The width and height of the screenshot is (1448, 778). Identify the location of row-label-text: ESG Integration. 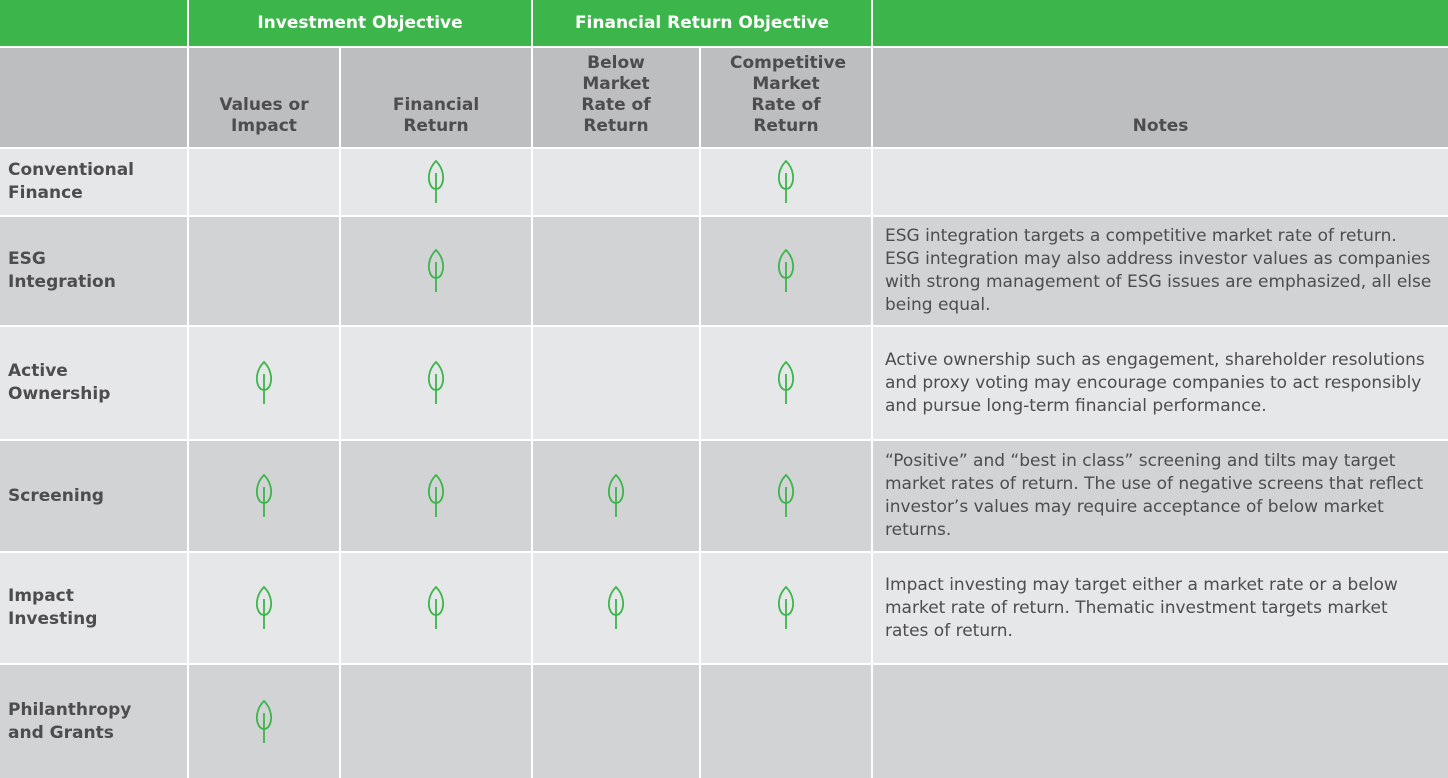
(62, 270).